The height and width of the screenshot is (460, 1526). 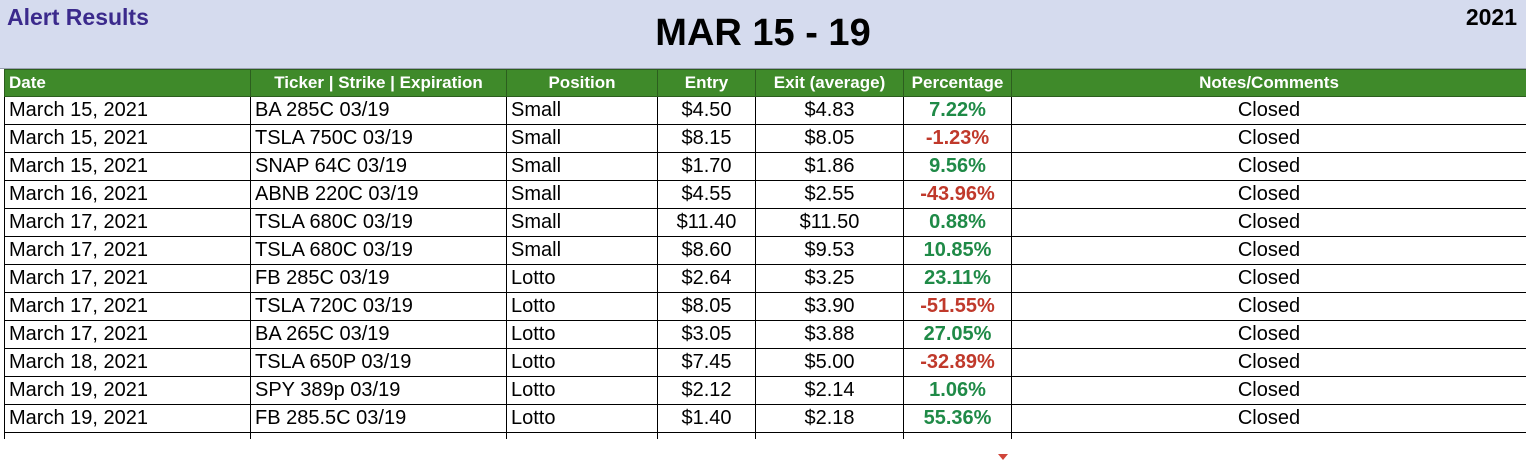 I want to click on cell-ticker: TSLA 650P 03/19, so click(x=378, y=362).